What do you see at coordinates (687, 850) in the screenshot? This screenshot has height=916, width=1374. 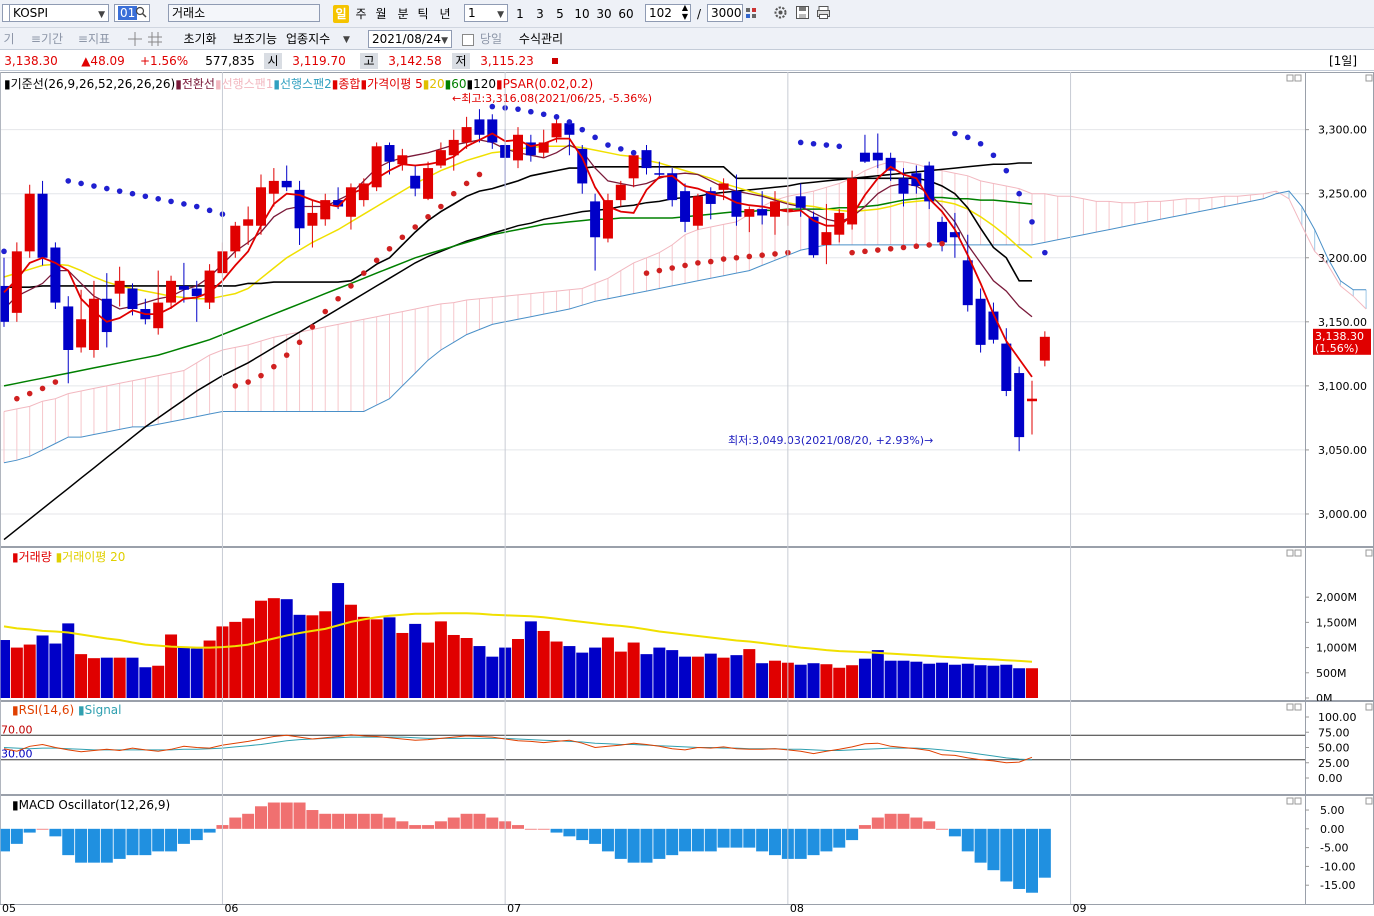 I see `macd-panel: 5.00 0.00 -5.00 -10.00 -15.00` at bounding box center [687, 850].